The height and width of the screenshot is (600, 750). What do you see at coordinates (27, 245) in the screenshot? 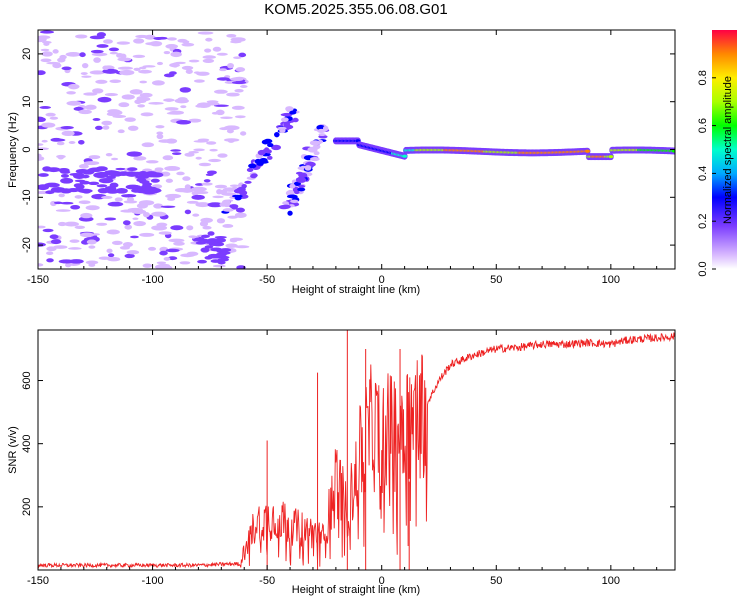
I see `spec-y-tick-label: -20` at bounding box center [27, 245].